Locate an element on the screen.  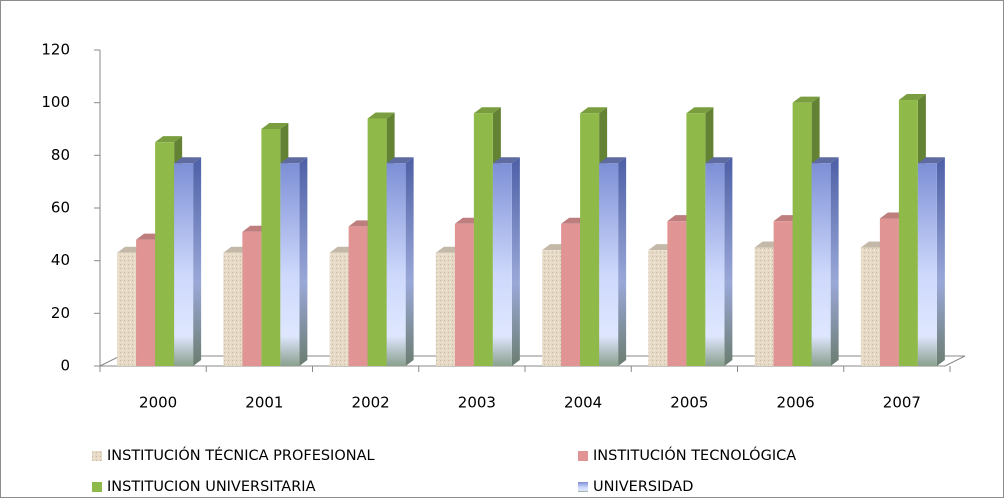
x-tick-label: 2003 is located at coordinates (477, 403).